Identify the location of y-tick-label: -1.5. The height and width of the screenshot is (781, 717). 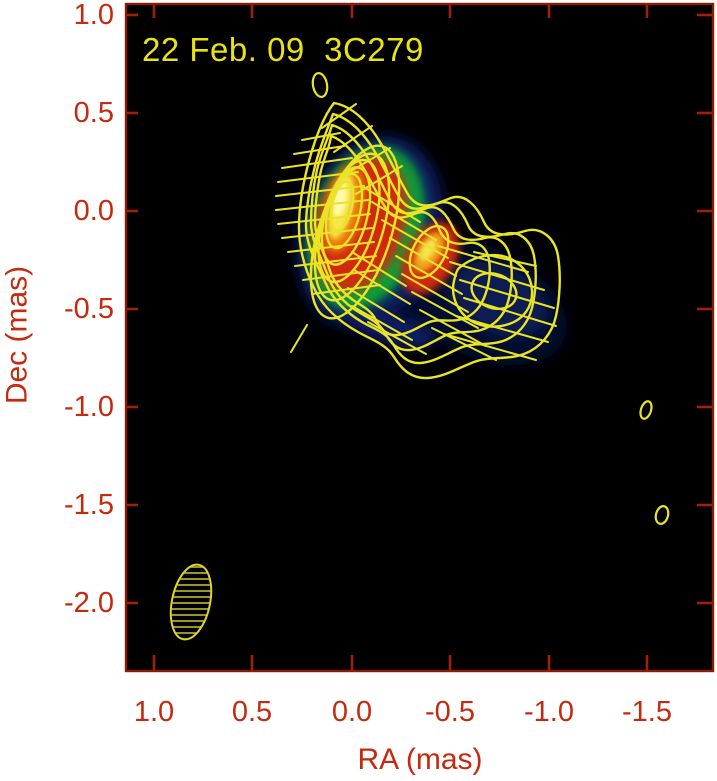
(89, 505).